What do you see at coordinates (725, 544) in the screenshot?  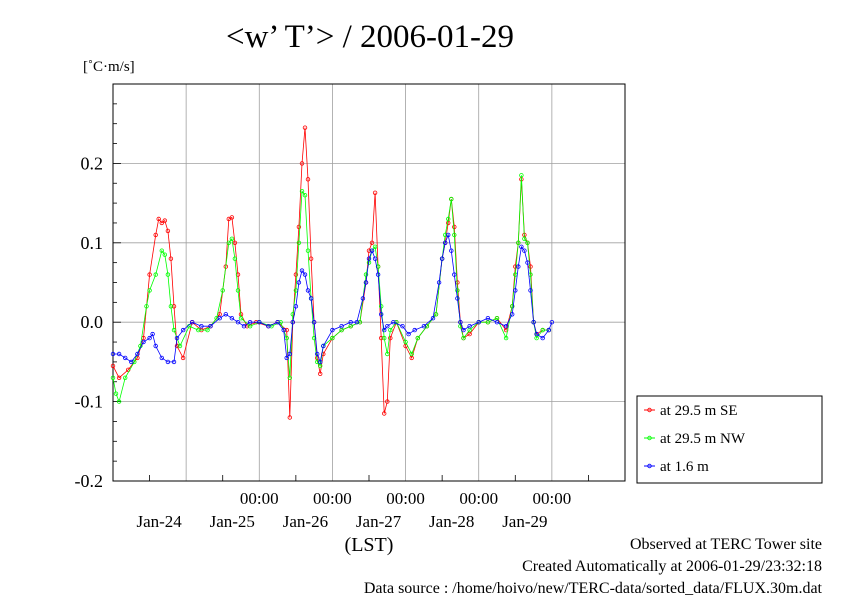 I see `footer-site-text: Observed at TERC Tower site` at bounding box center [725, 544].